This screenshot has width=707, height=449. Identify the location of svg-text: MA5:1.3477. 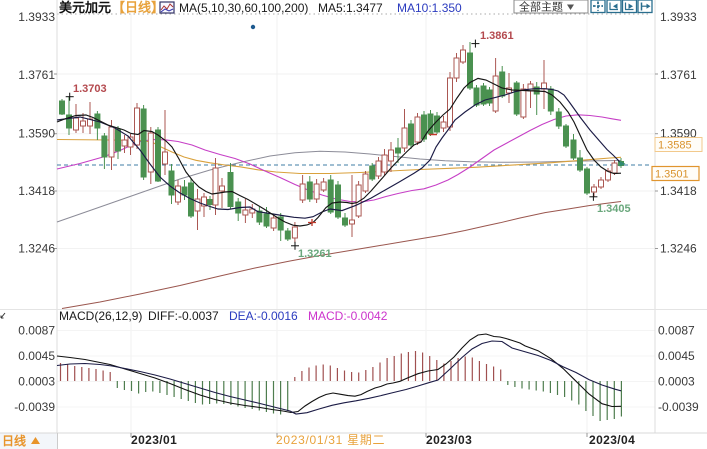
(350, 8).